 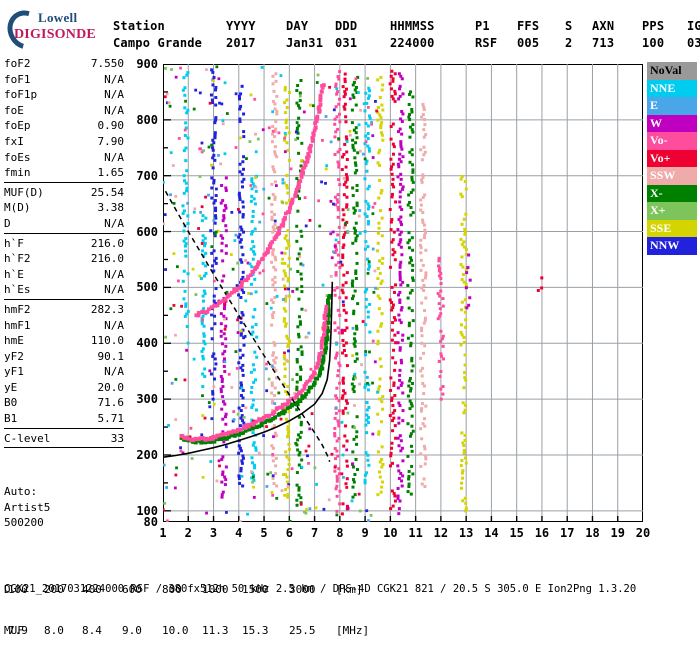 I want to click on x-tick-8: 8, so click(x=340, y=533).